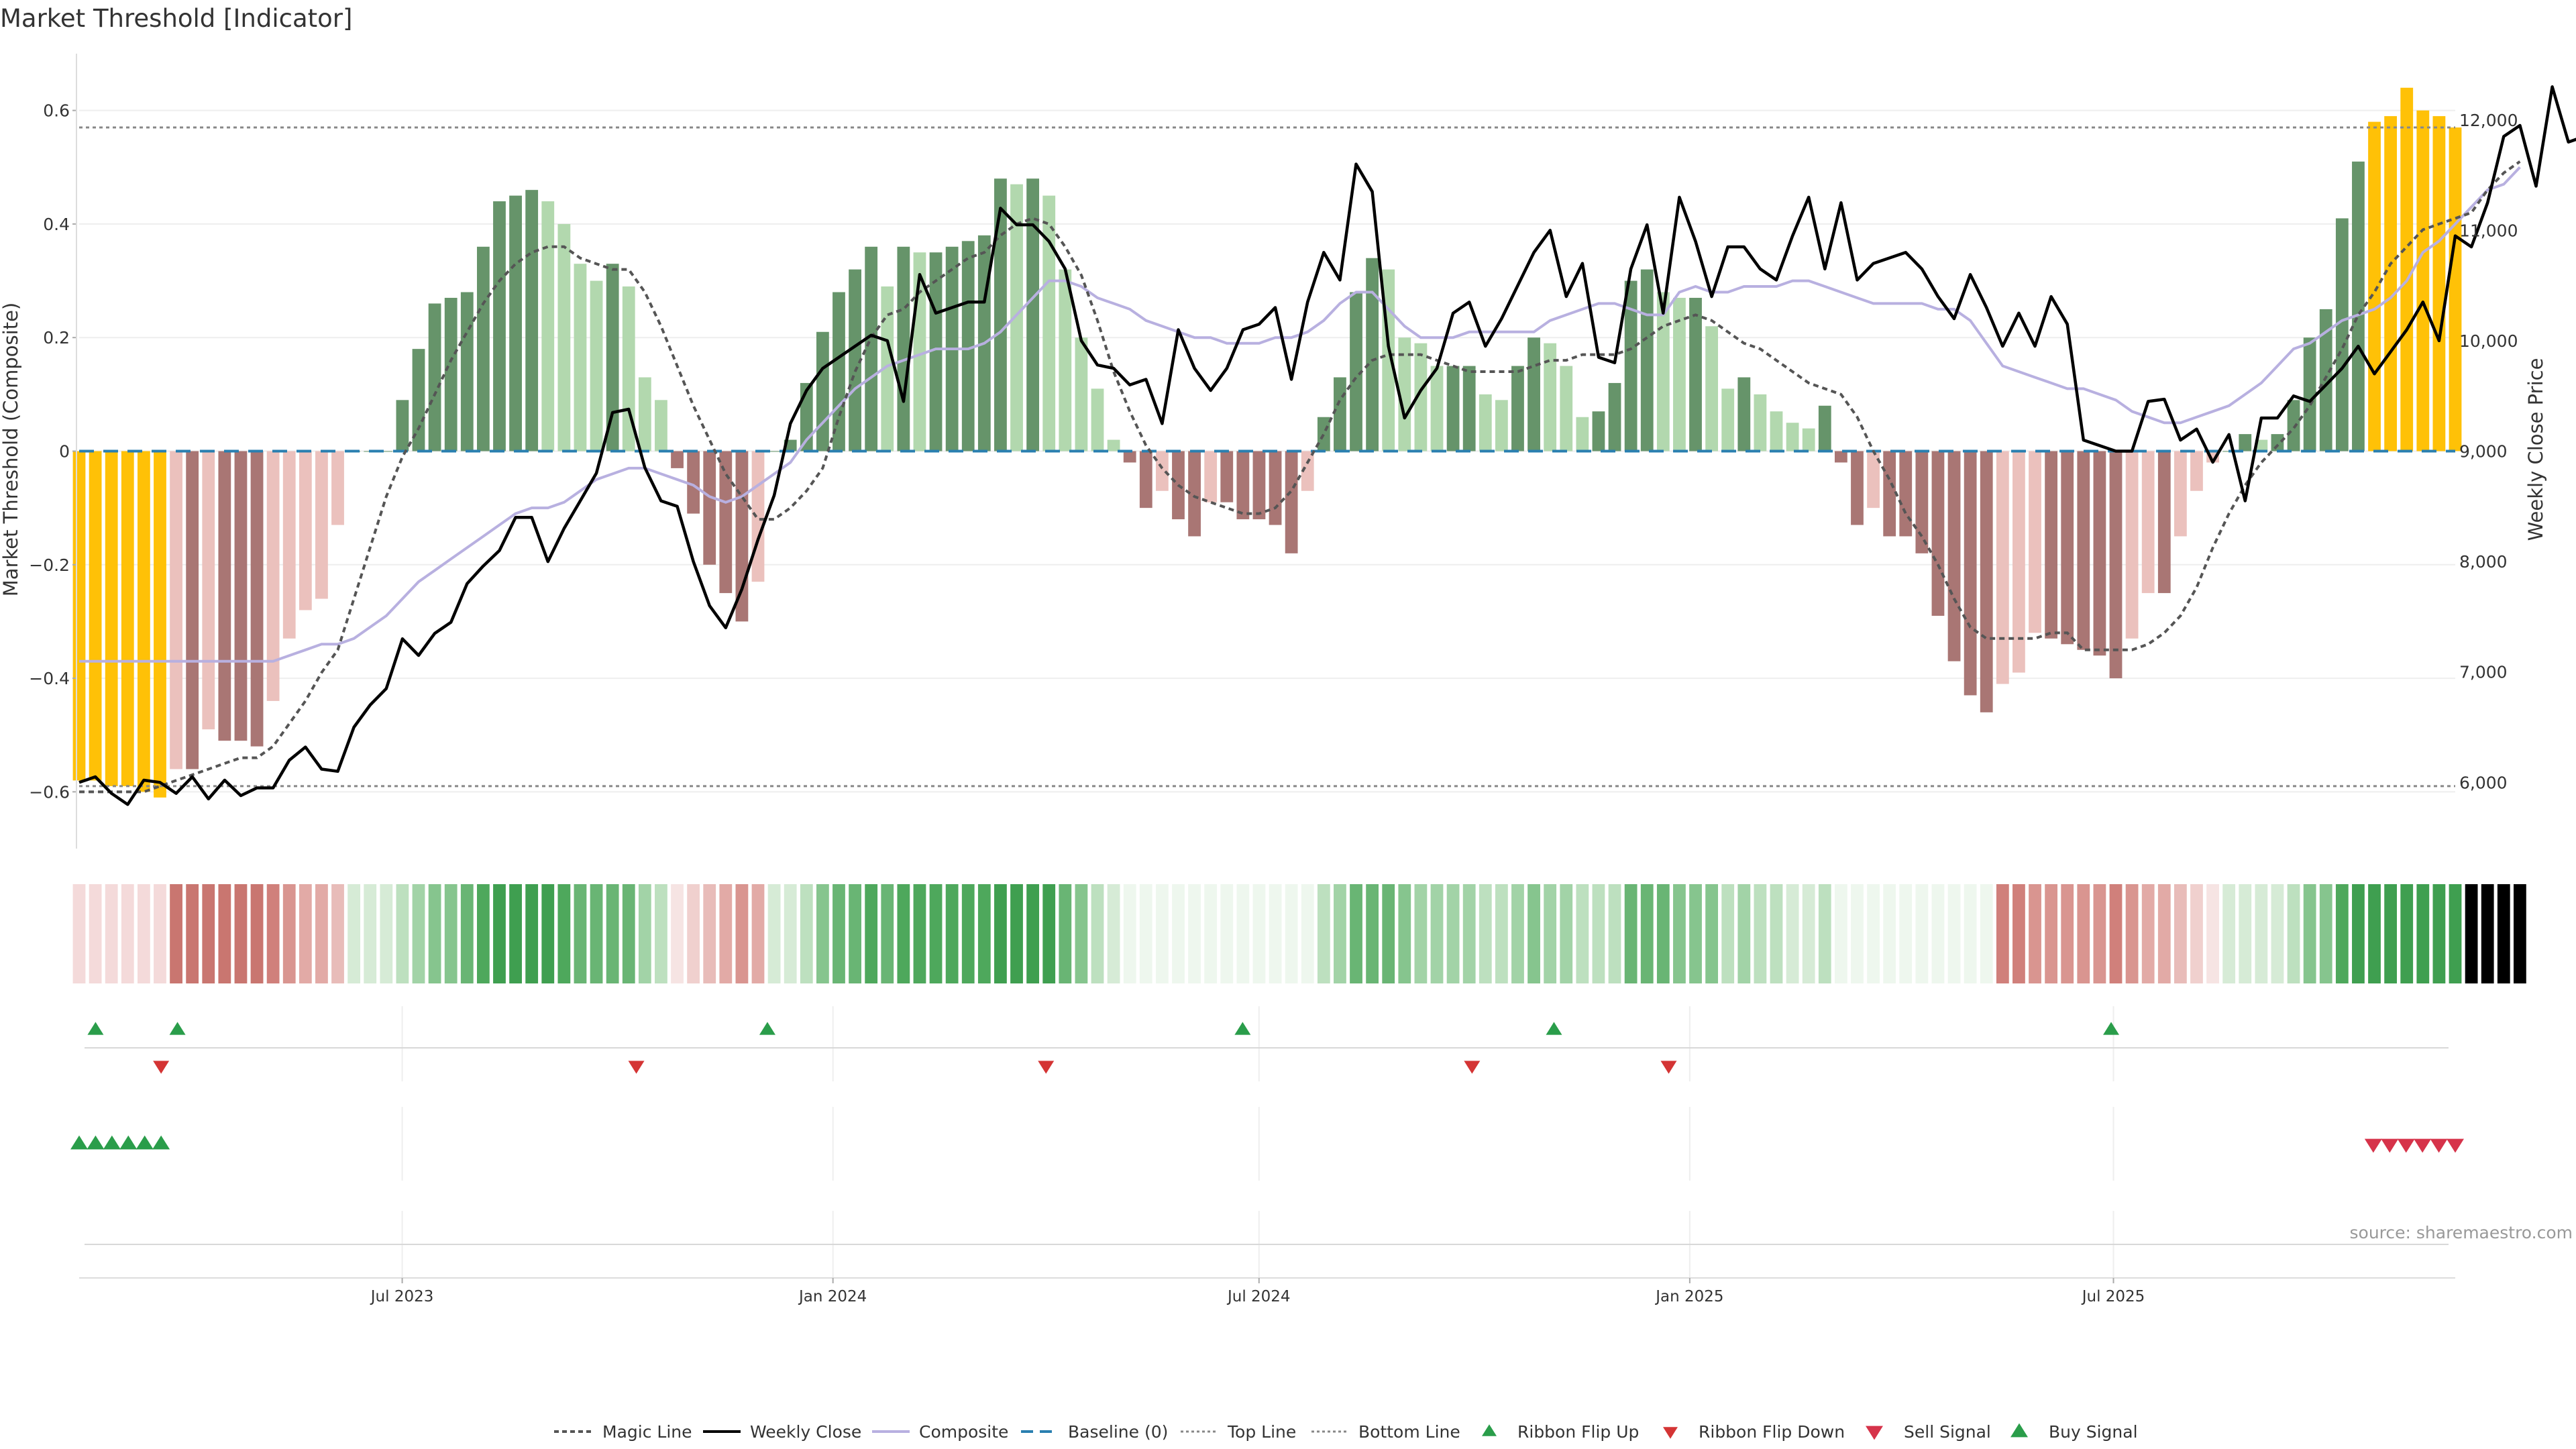 This screenshot has width=2576, height=1449. What do you see at coordinates (1947, 1432) in the screenshot?
I see `legend-label: Sell Signal` at bounding box center [1947, 1432].